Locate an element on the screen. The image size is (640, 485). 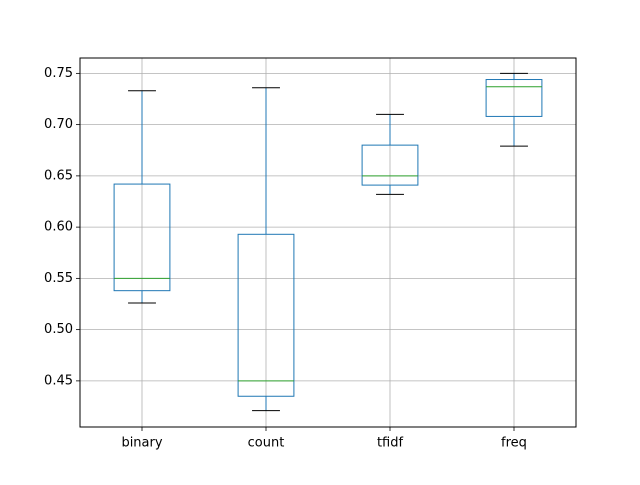
box-tfidf is located at coordinates (390, 154).